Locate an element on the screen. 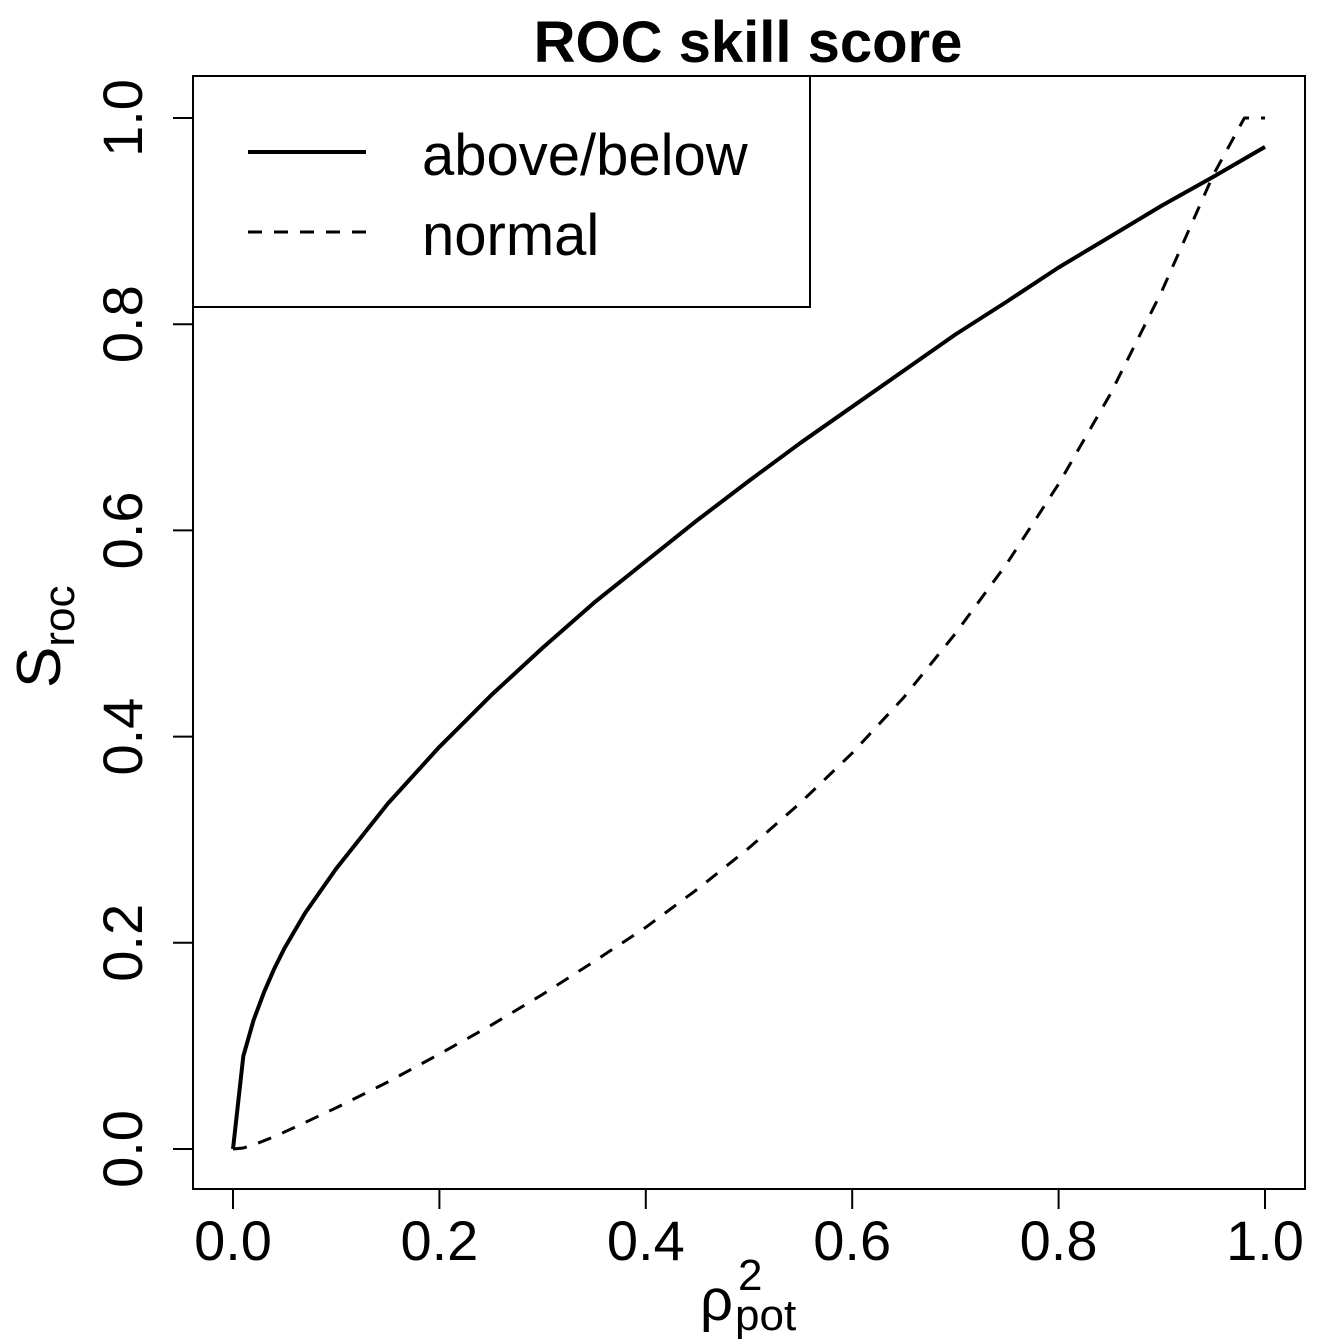 The image size is (1344, 1344). x-axis-label: ρ 2 pot is located at coordinates (748, 1295).